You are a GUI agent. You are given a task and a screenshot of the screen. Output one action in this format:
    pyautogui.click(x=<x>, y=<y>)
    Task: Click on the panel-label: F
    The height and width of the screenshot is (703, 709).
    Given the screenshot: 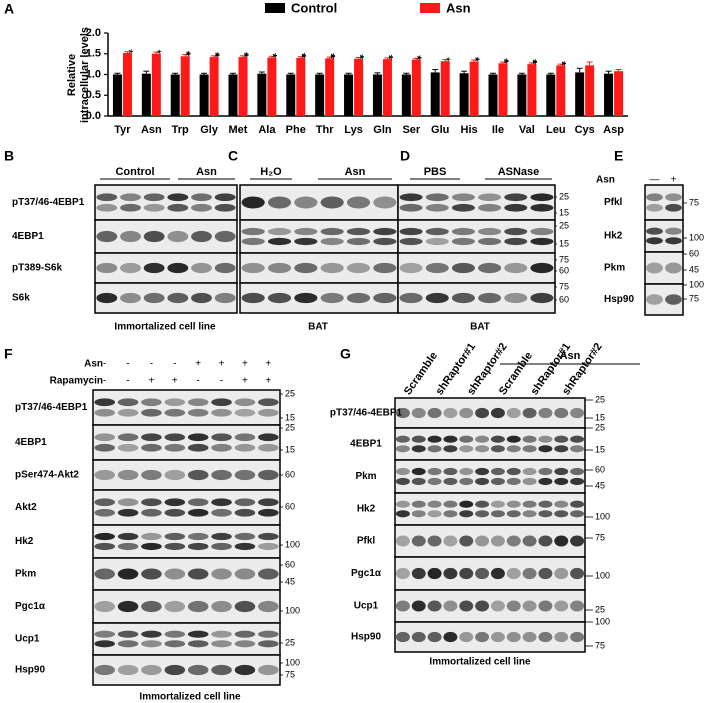 What is the action you would take?
    pyautogui.click(x=8, y=354)
    